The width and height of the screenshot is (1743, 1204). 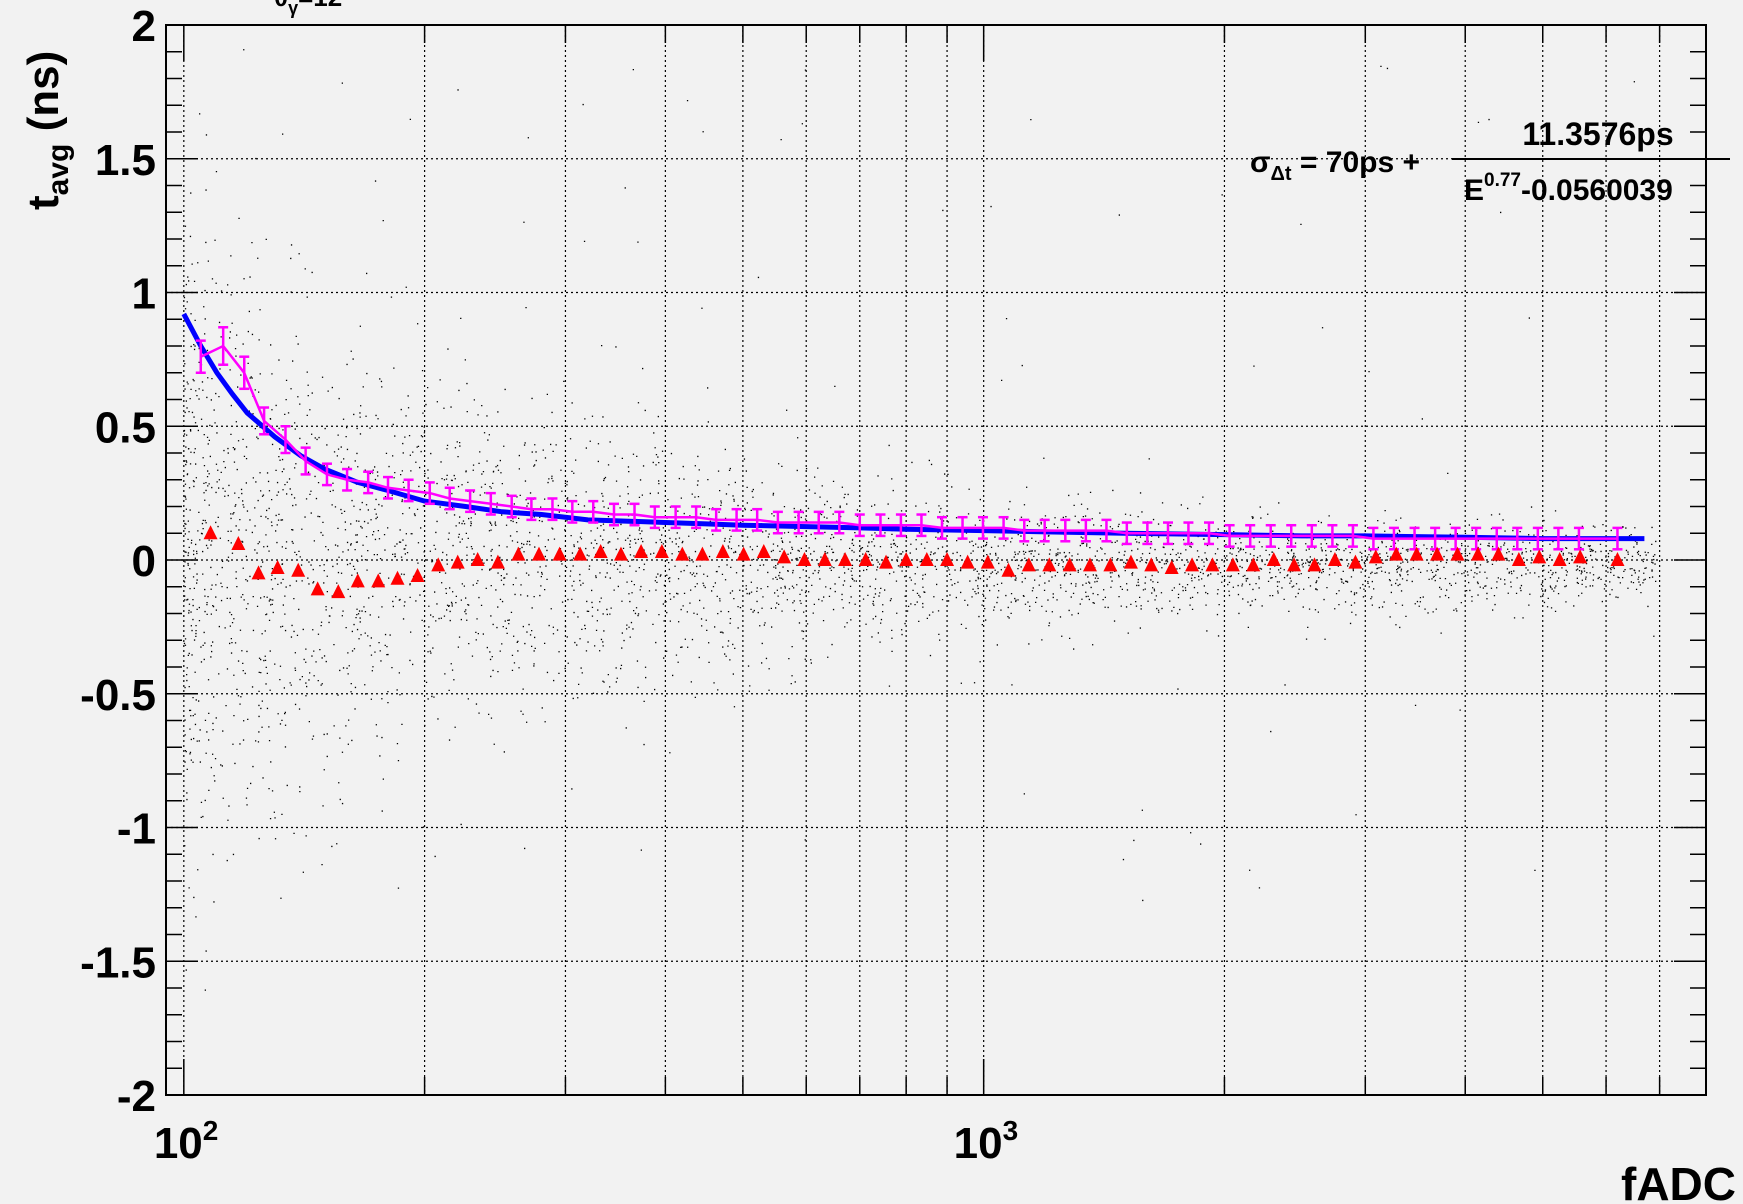 What do you see at coordinates (118, 695) in the screenshot?
I see `y-tick-label: -0.5` at bounding box center [118, 695].